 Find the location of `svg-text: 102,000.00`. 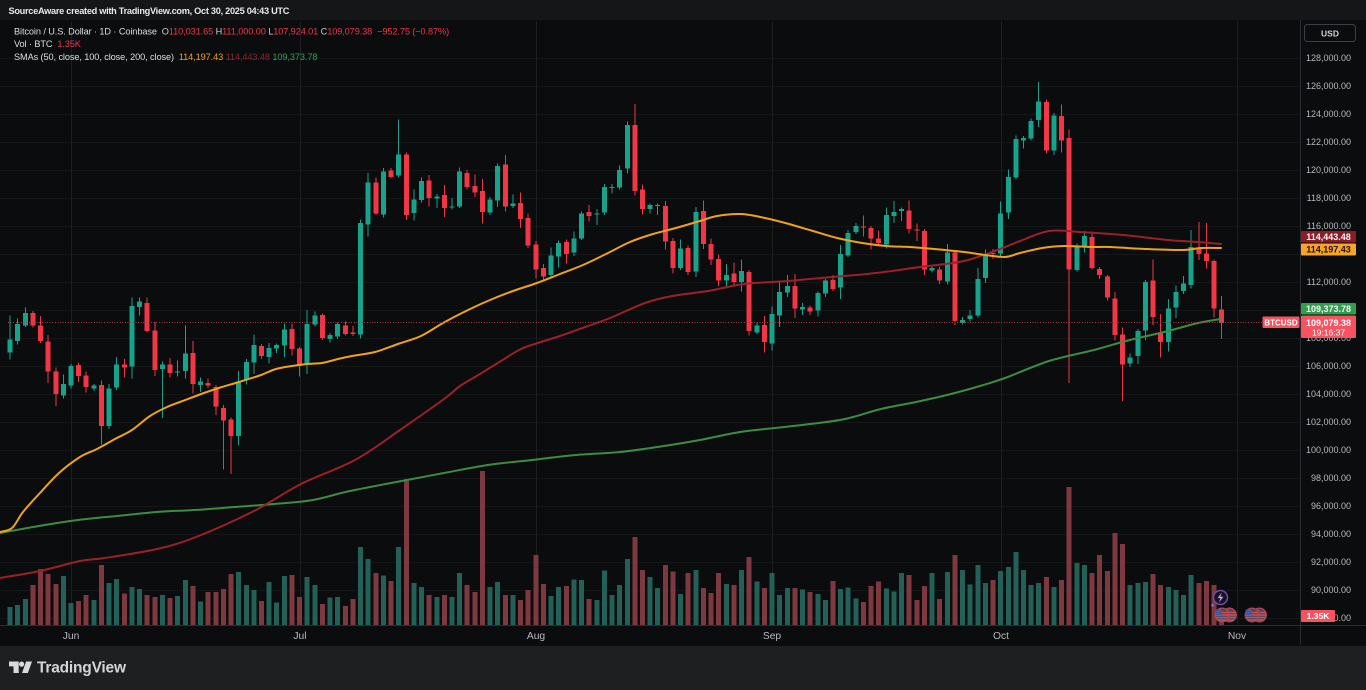

svg-text: 102,000.00 is located at coordinates (1328, 422).